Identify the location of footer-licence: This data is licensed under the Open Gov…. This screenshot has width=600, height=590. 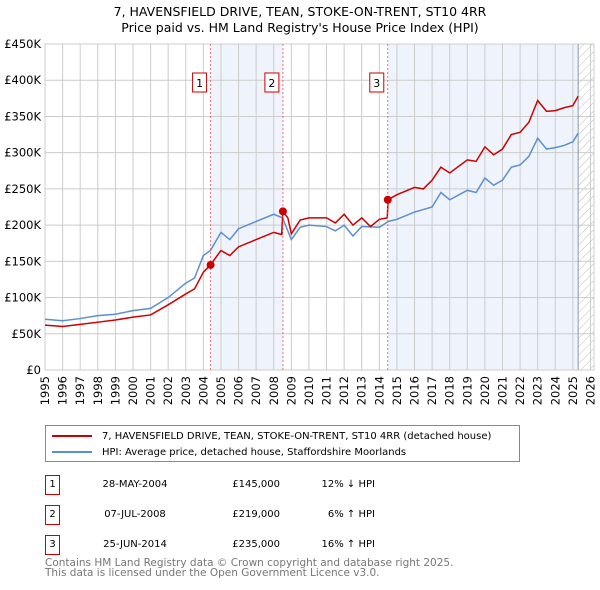
(212, 573).